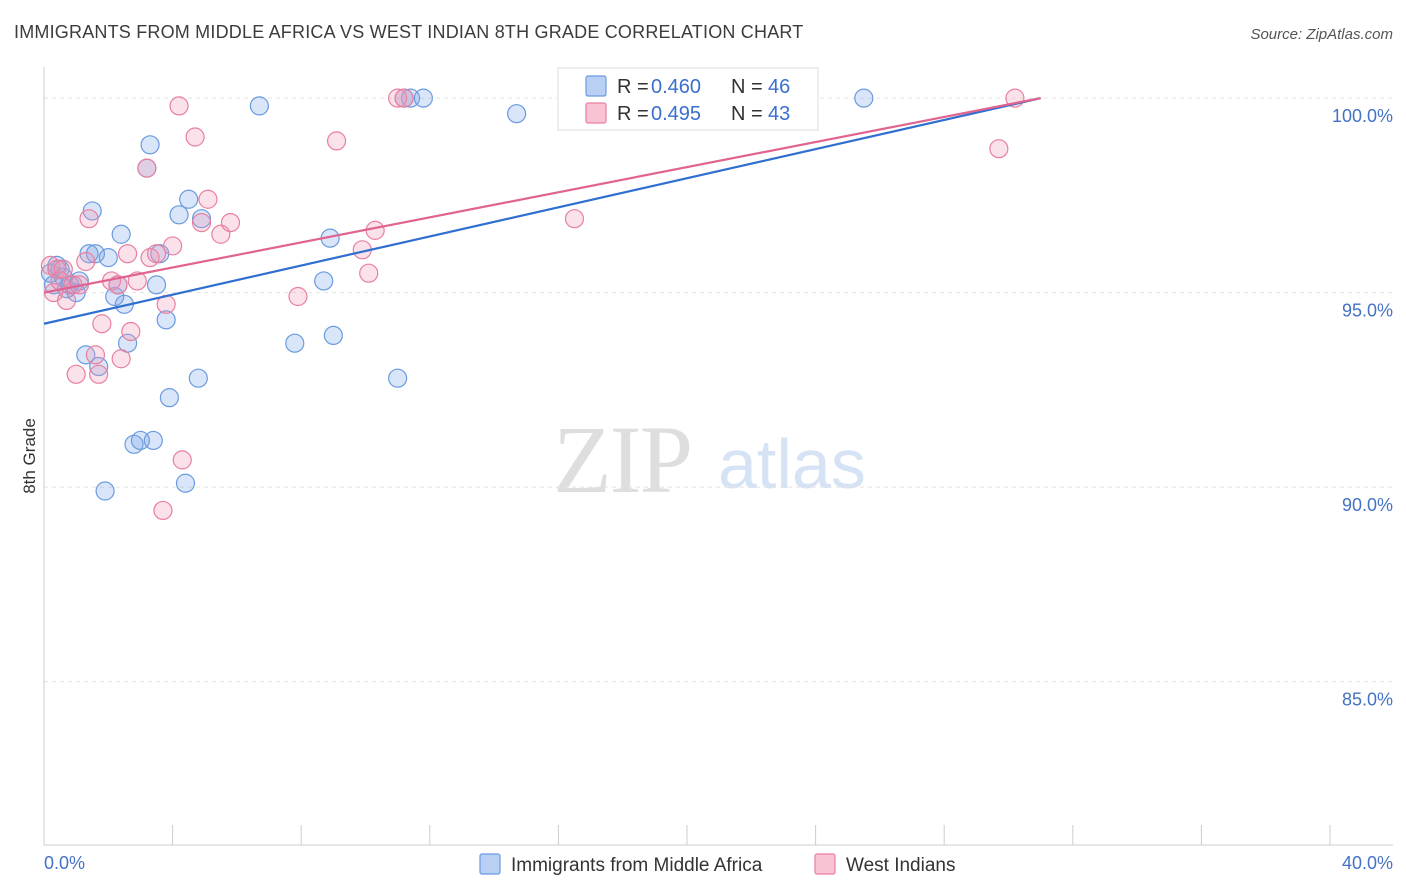 This screenshot has height=892, width=1406. Describe the element at coordinates (637, 865) in the screenshot. I see `series-legend-label-middle-africa: Immigrants from Middle Africa` at that location.